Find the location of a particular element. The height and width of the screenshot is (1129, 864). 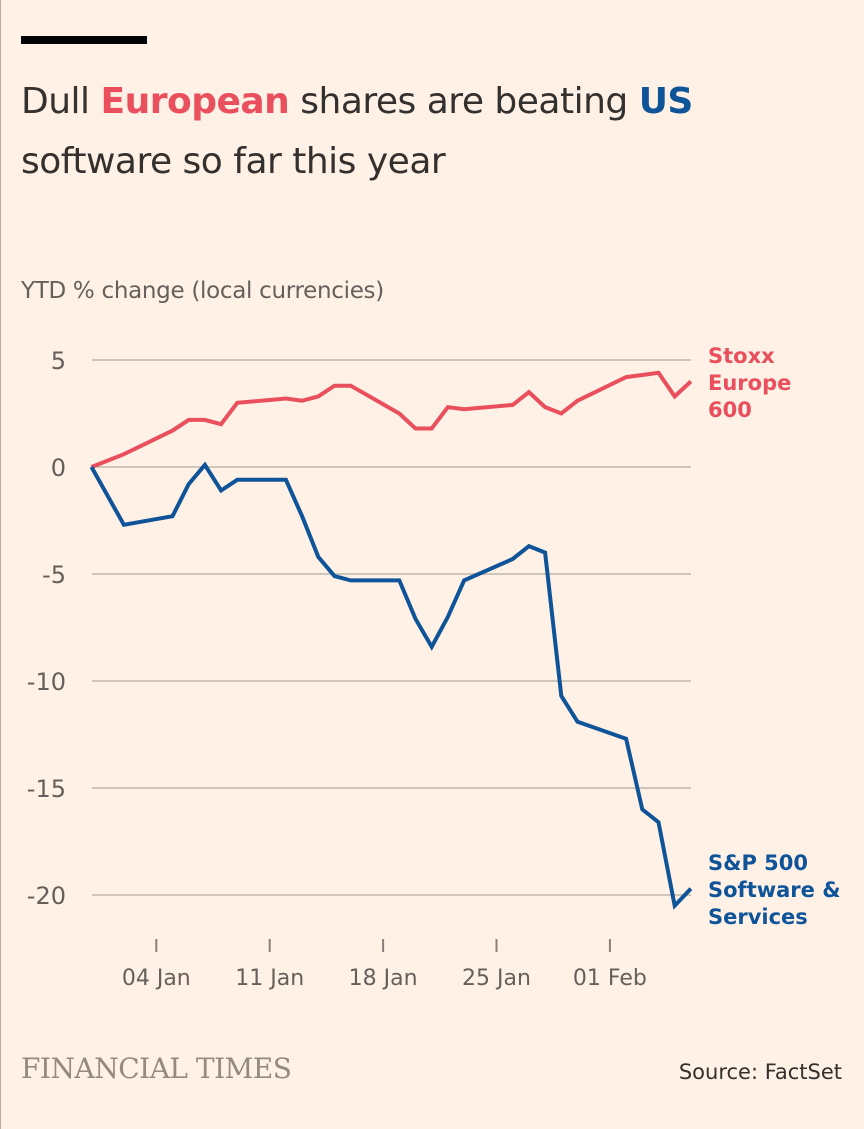

series-label: S&P 500 is located at coordinates (758, 863).